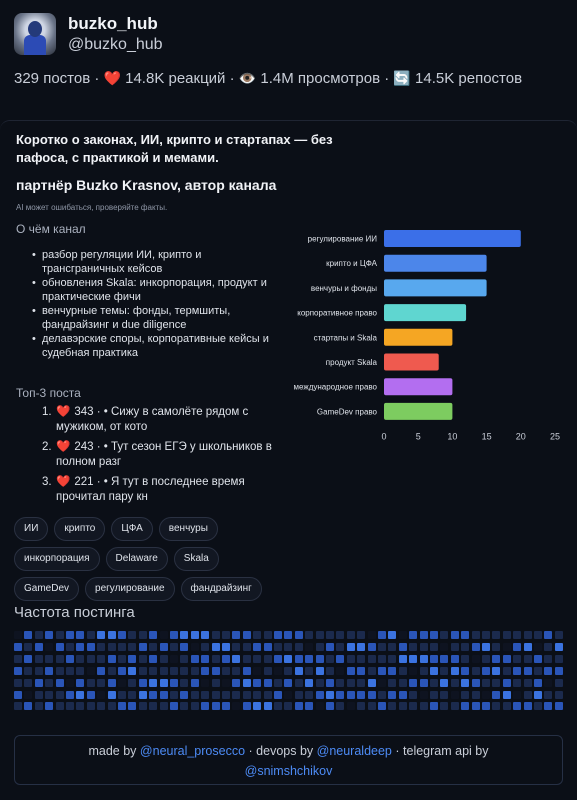 This screenshot has width=577, height=800. I want to click on avatar, so click(35, 34).